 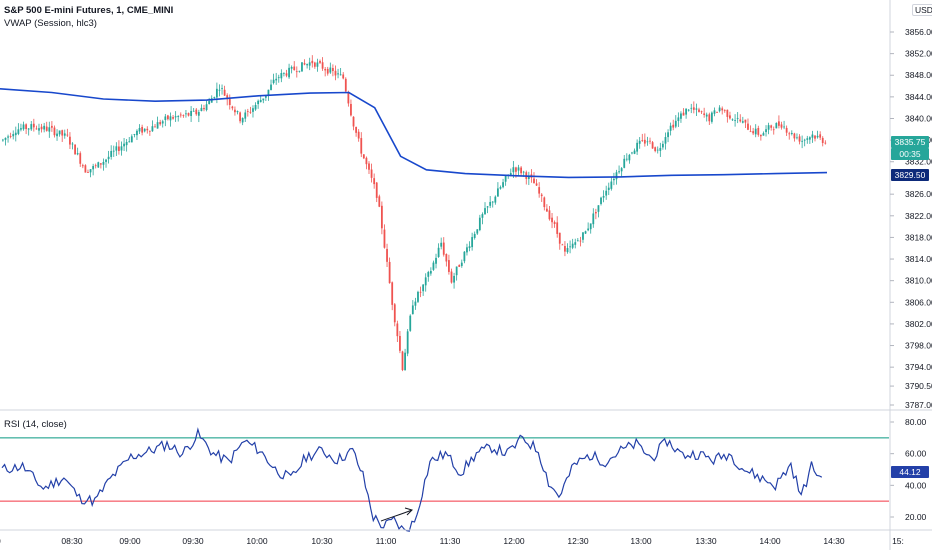 What do you see at coordinates (918, 237) in the screenshot?
I see `price-tick-label: 3818.00` at bounding box center [918, 237].